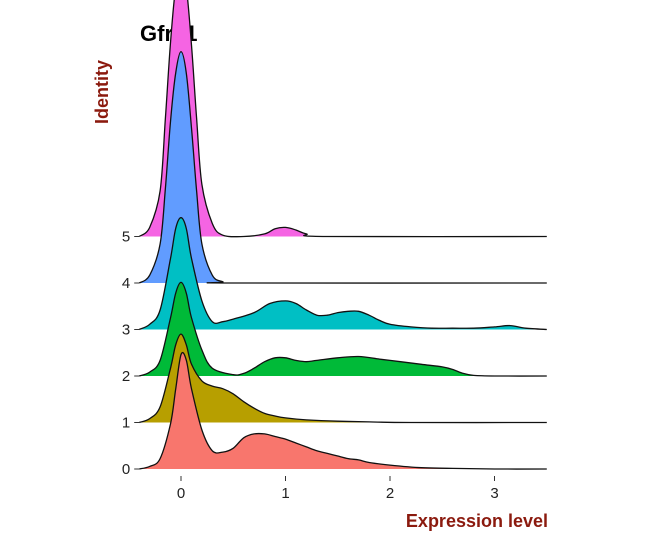  Describe the element at coordinates (126, 283) in the screenshot. I see `y-tick-label-4: 4` at that location.